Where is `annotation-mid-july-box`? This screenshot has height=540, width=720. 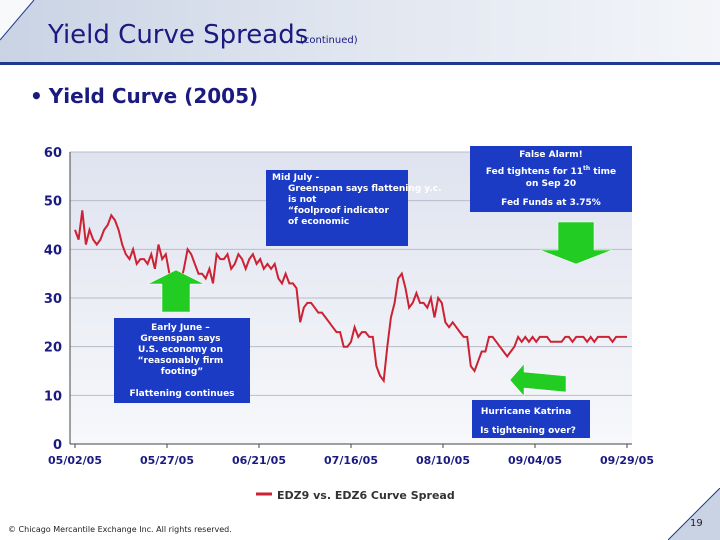
annotation-mid-july-box is located at coordinates (337, 208).